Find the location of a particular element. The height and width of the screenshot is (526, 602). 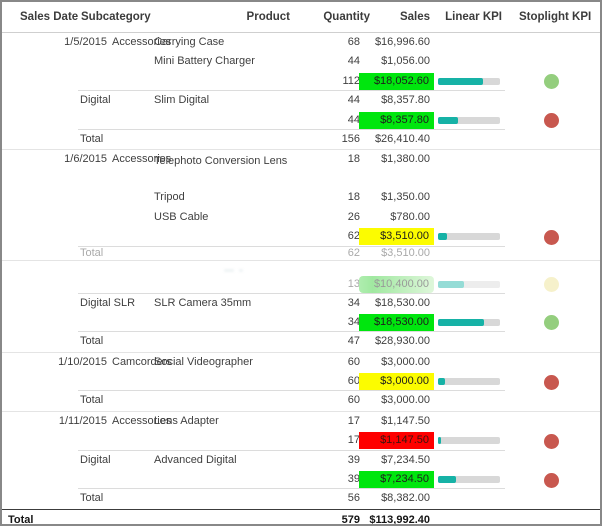

table-row-detail: Digital SLR SLR Camera 35mm 34 $18,530.00 is located at coordinates (301, 303).